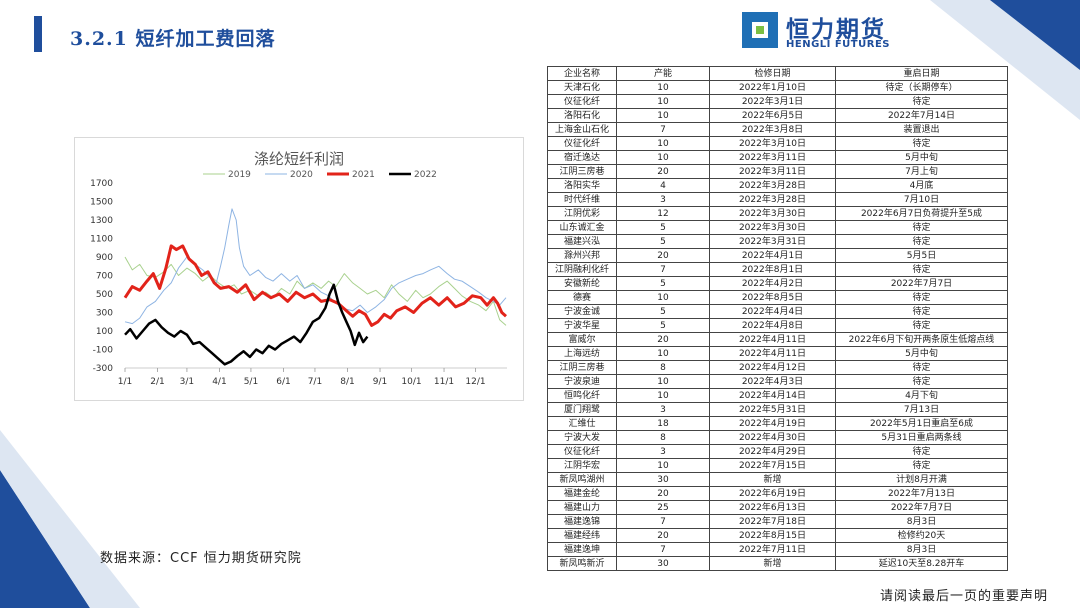 The height and width of the screenshot is (608, 1080). Describe the element at coordinates (582, 171) in the screenshot. I see `table-cell: 江阴三房巷` at that location.